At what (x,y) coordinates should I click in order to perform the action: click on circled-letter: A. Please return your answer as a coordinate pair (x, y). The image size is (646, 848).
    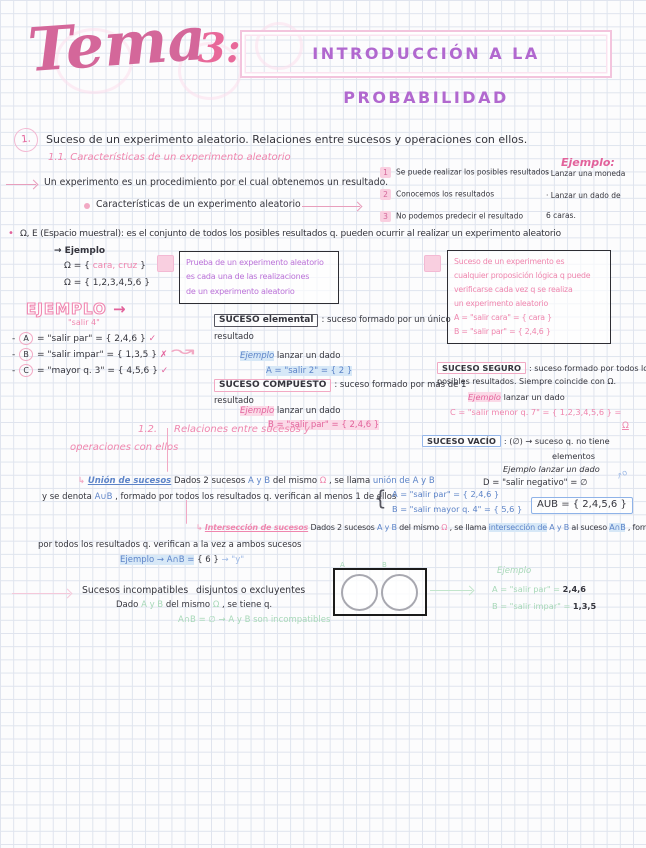
    Looking at the image, I should click on (26, 338).